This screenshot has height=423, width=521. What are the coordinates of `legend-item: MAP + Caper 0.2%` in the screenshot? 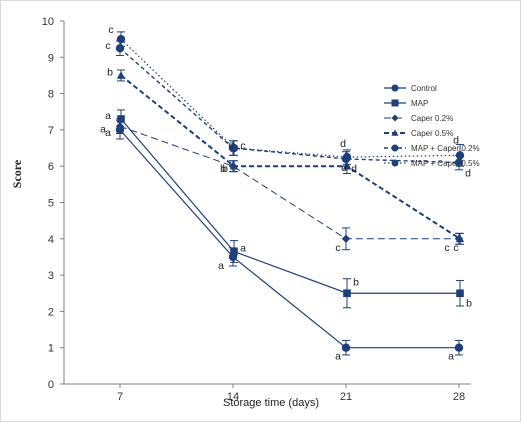 It's located at (432, 148).